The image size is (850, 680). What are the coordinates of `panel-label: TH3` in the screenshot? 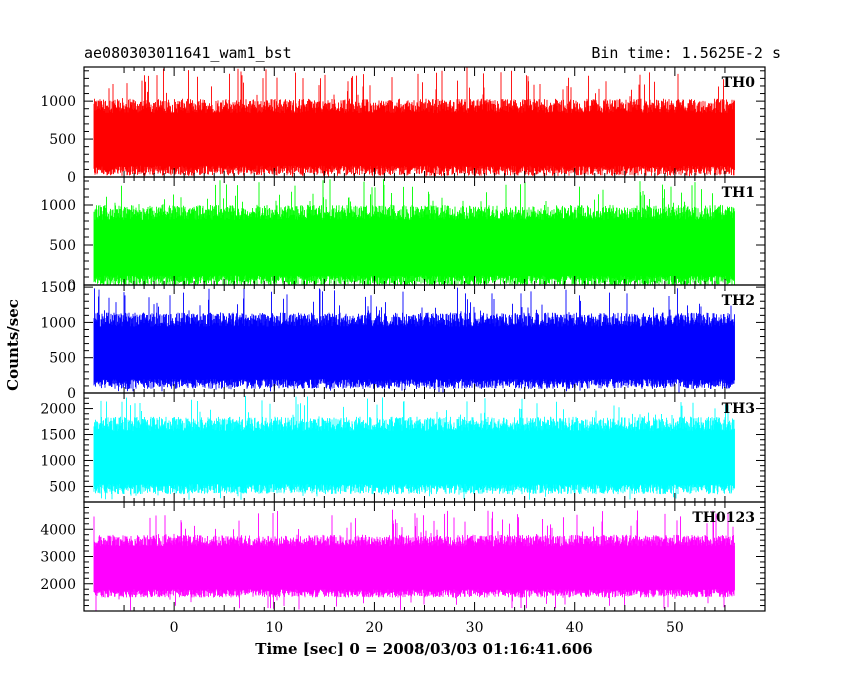 It's located at (738, 409).